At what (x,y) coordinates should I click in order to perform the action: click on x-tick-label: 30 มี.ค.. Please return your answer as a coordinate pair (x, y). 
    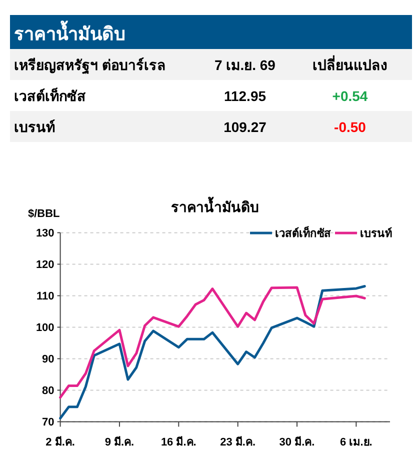
    Looking at the image, I should click on (297, 442).